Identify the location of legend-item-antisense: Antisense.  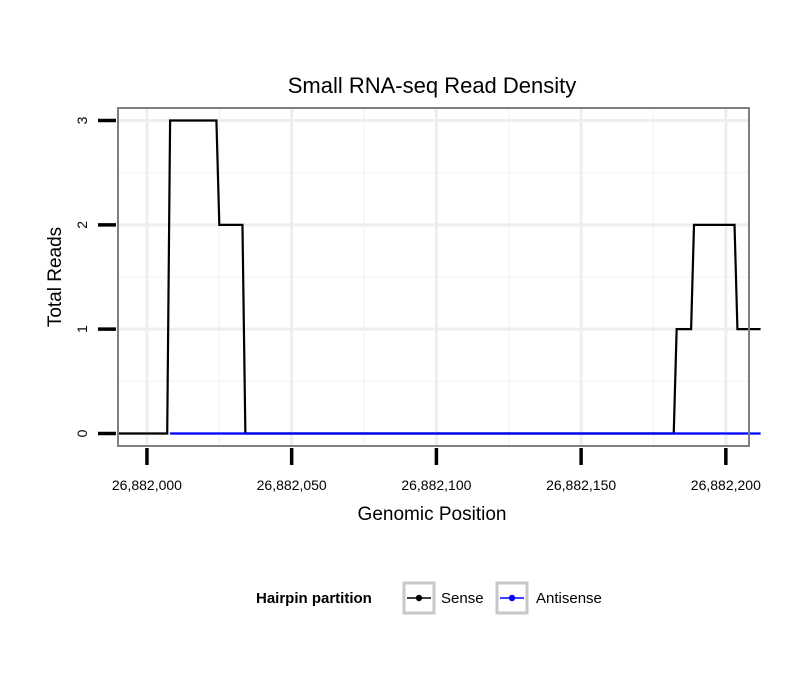
(548, 598).